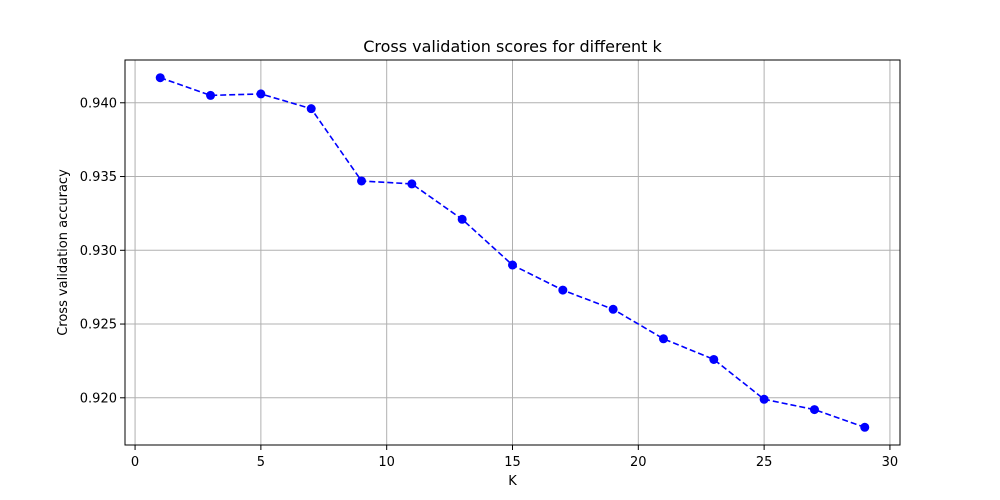 This screenshot has height=500, width=1000. I want to click on chart-title: Cross validation scores for different k, so click(512, 46).